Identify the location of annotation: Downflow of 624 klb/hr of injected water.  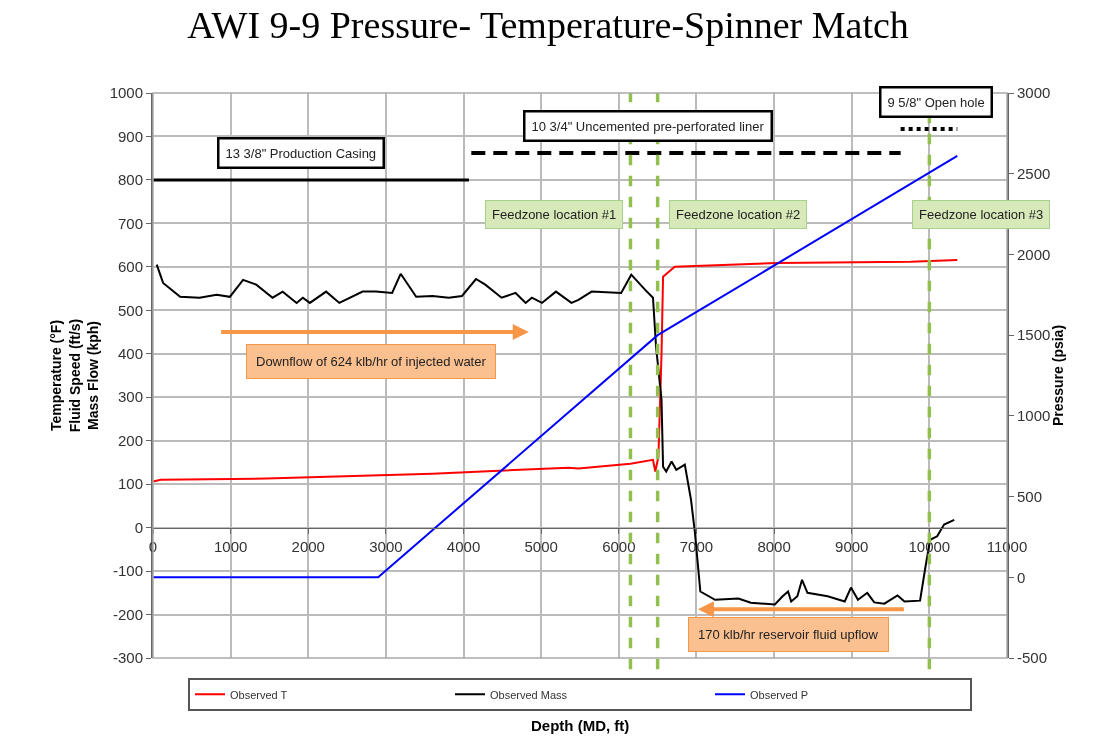
(371, 361).